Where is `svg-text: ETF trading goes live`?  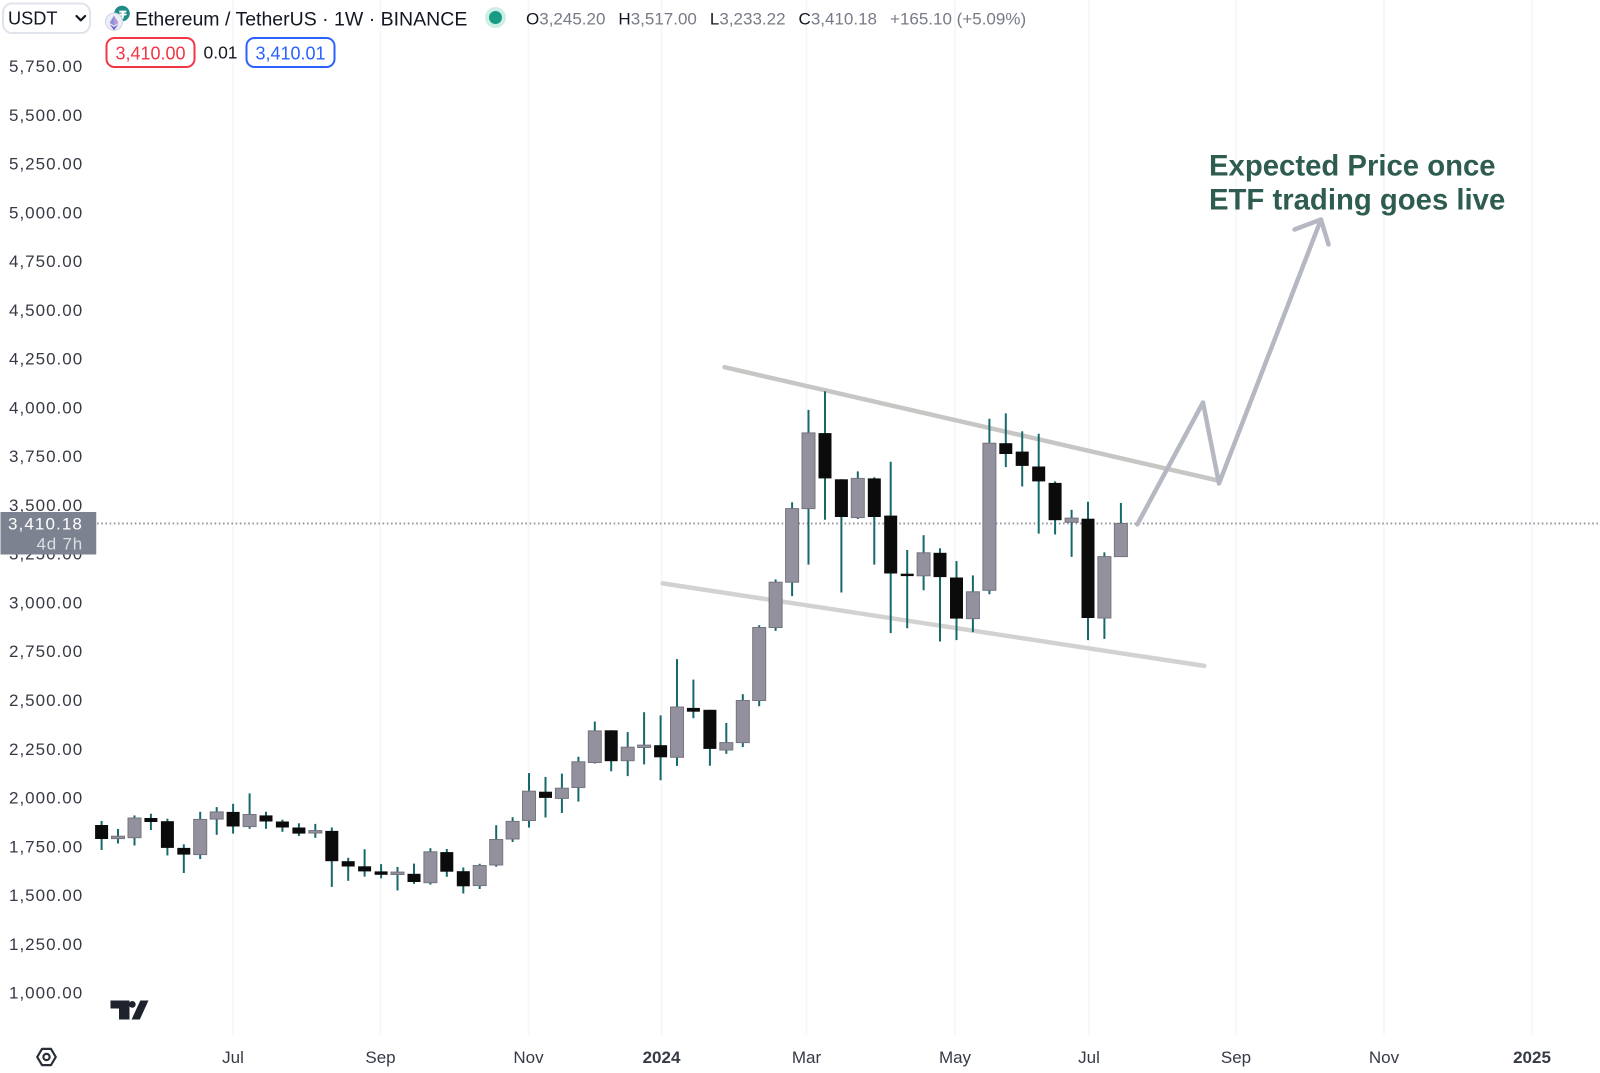
svg-text: ETF trading goes live is located at coordinates (1357, 200).